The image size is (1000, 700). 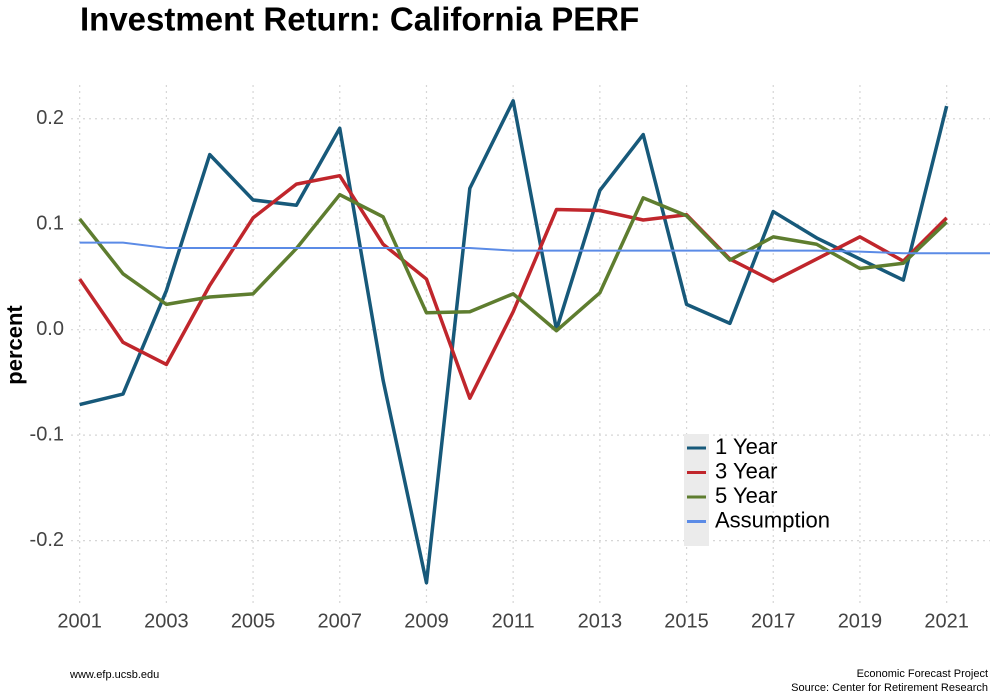 I want to click on x-tick-label: 2001, so click(x=79, y=621).